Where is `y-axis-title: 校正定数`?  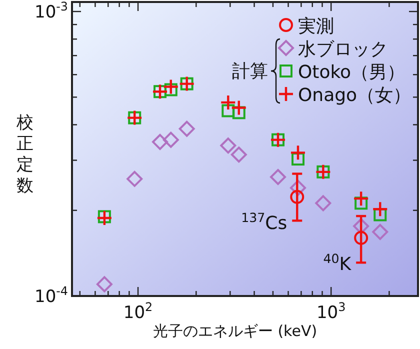
y-axis-title: 校正定数 is located at coordinates (25, 154).